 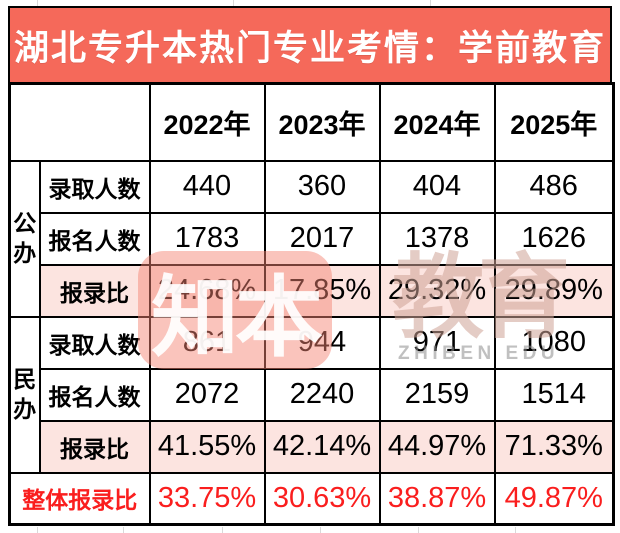 What do you see at coordinates (554, 238) in the screenshot?
I see `cell-value: 1626` at bounding box center [554, 238].